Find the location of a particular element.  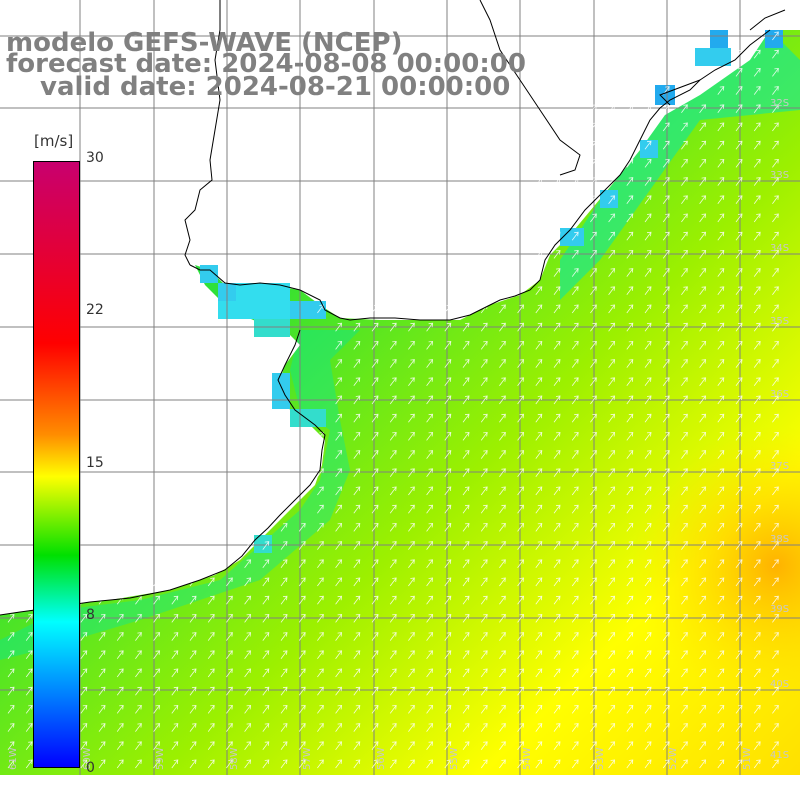

lat-label-33s: 33S is located at coordinates (779, 175).